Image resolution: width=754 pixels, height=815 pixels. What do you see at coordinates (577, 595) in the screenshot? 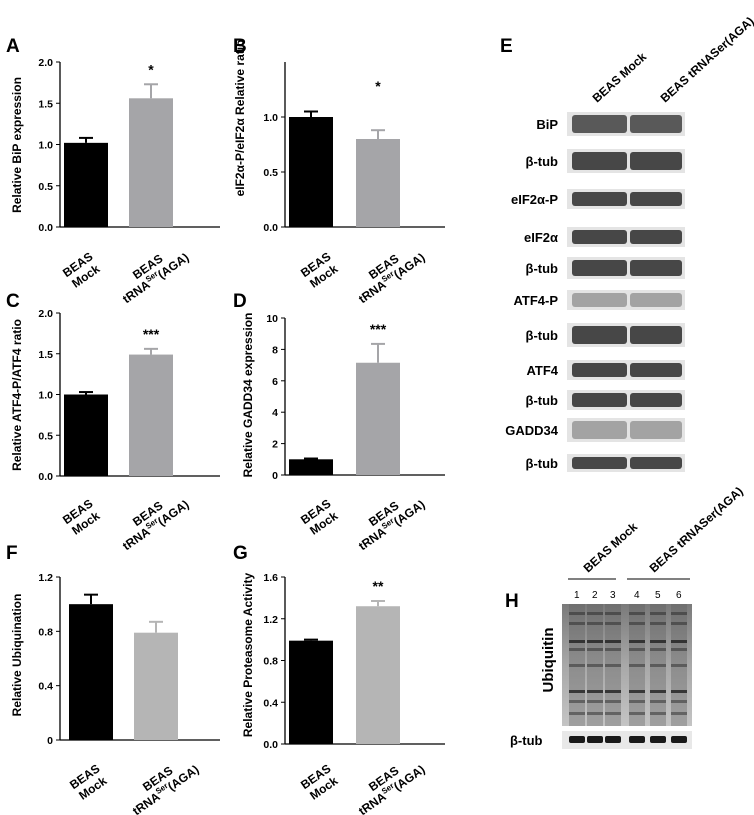
I see `blot-h-lane-1: 1` at bounding box center [577, 595].